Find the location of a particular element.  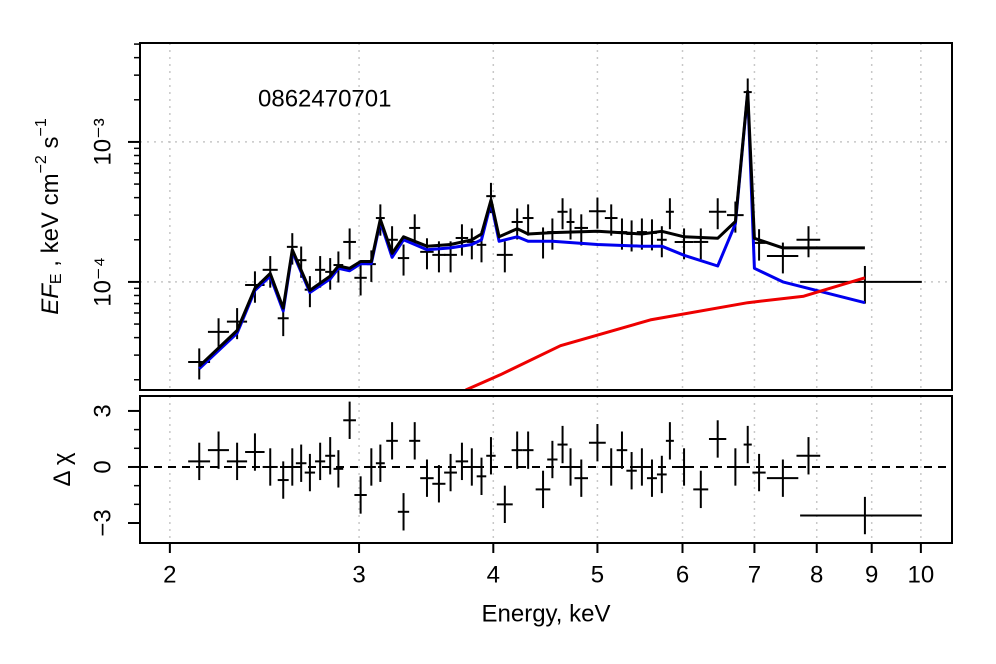

y-axis-label: EFE , keV cm−2 s−1 is located at coordinates (49, 216).